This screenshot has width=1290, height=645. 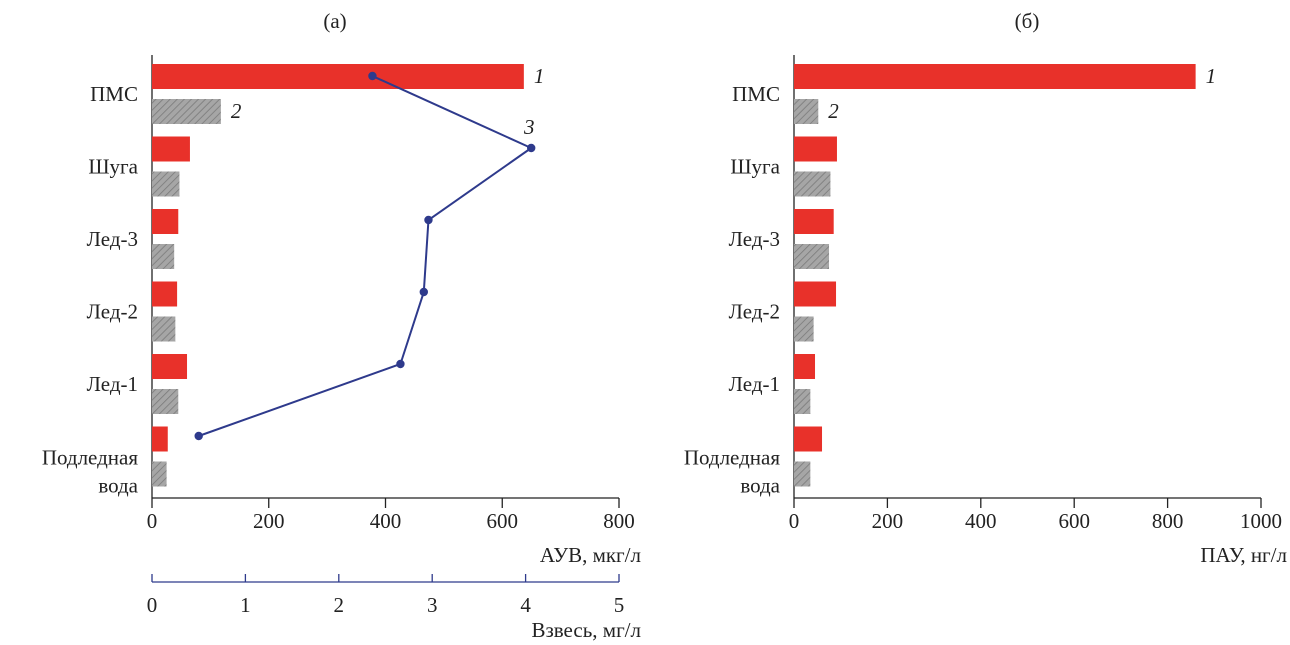 I want to click on panel-a-series1-label: 1, so click(x=539, y=76).